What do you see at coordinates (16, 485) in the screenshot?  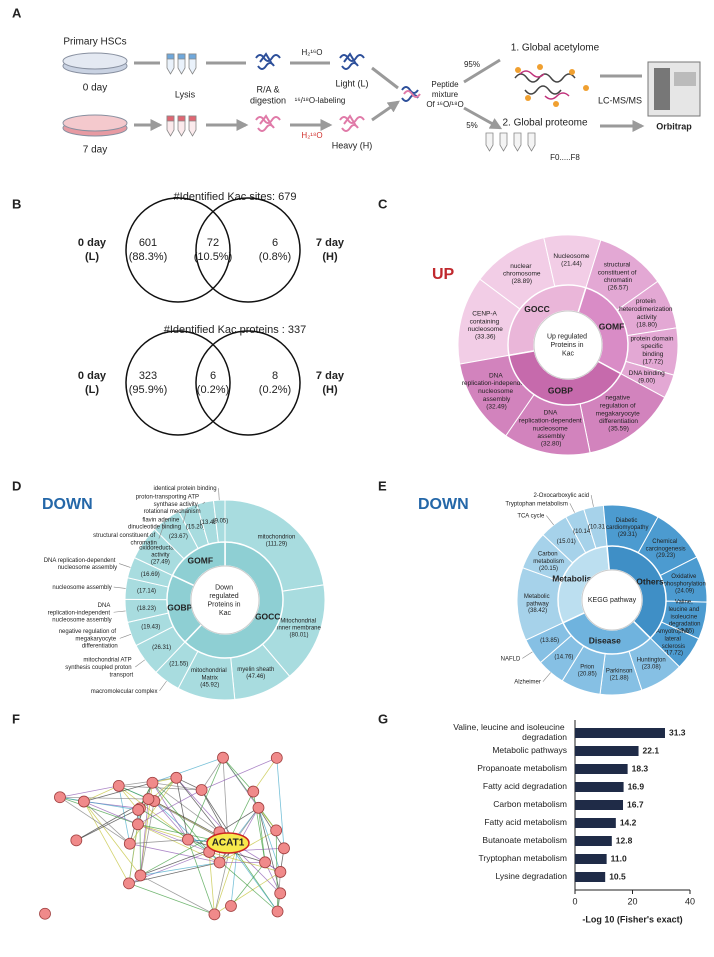 I see `panel-label: D` at bounding box center [16, 485].